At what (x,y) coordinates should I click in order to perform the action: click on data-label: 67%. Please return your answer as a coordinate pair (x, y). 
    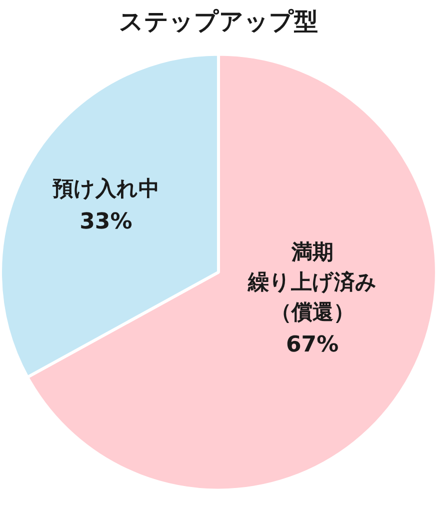
    Looking at the image, I should click on (312, 345).